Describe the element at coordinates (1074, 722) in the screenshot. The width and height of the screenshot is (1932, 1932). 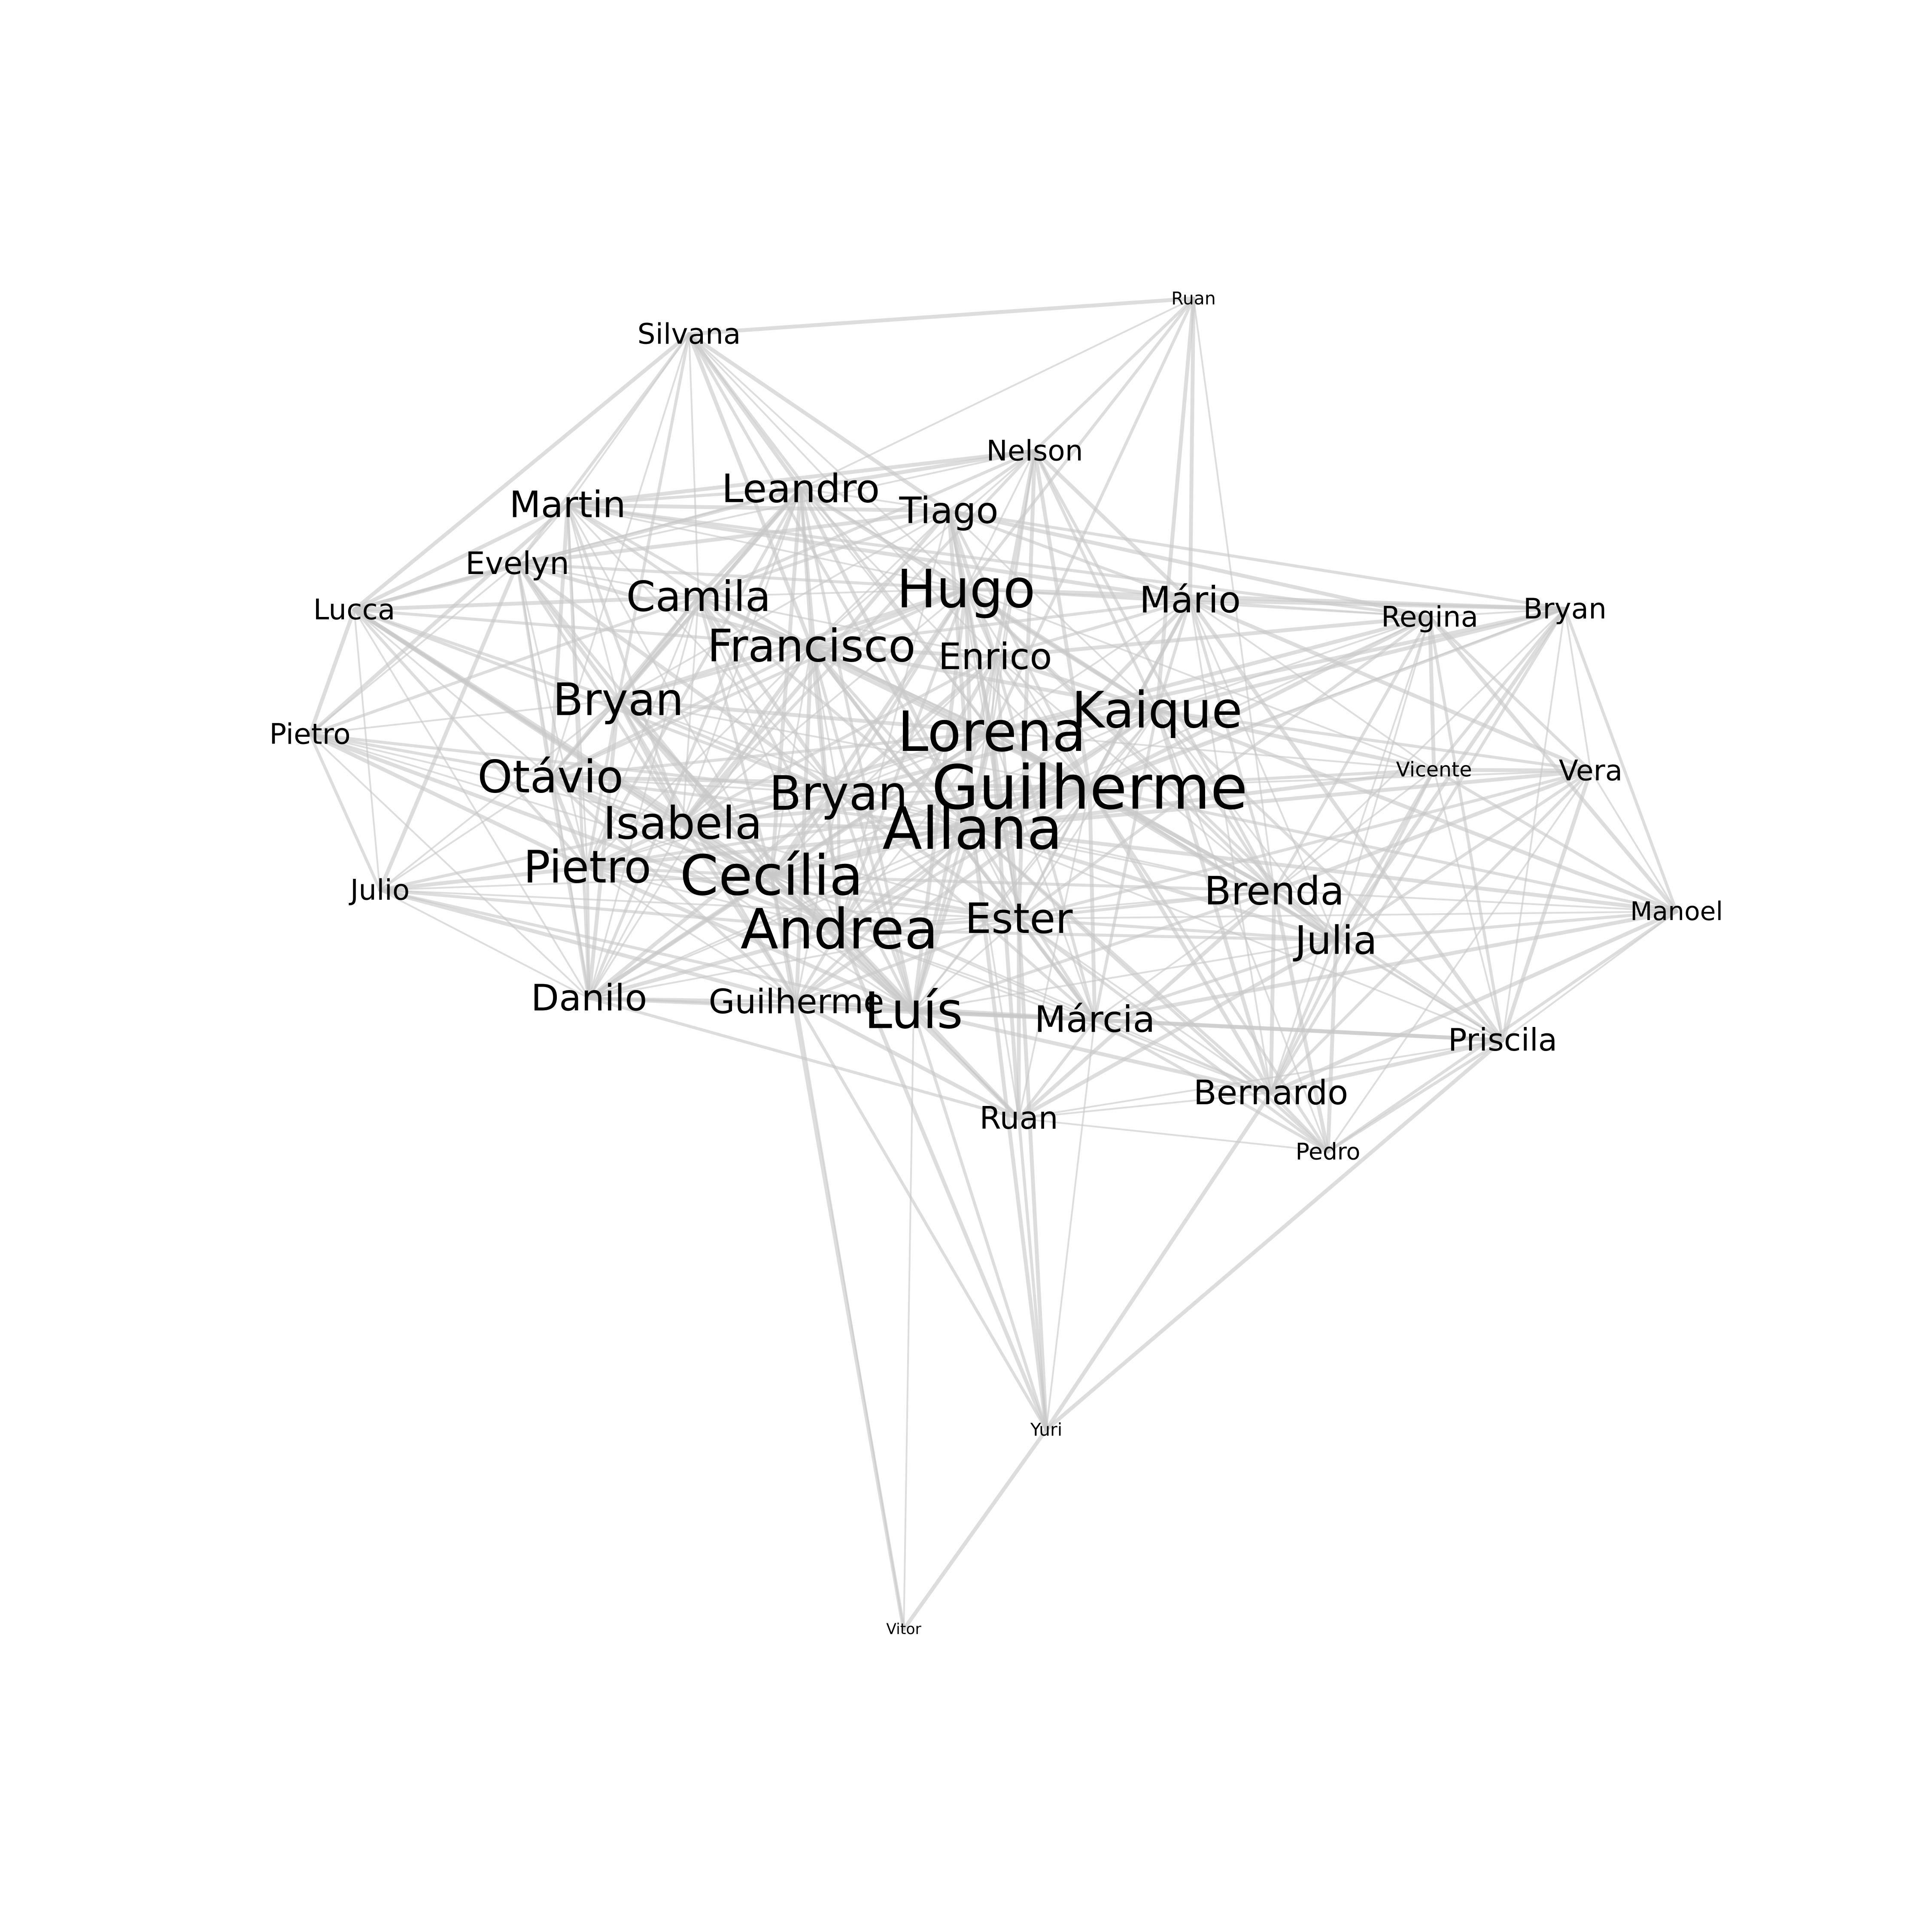
I see `edge-kaique-lorena` at that location.